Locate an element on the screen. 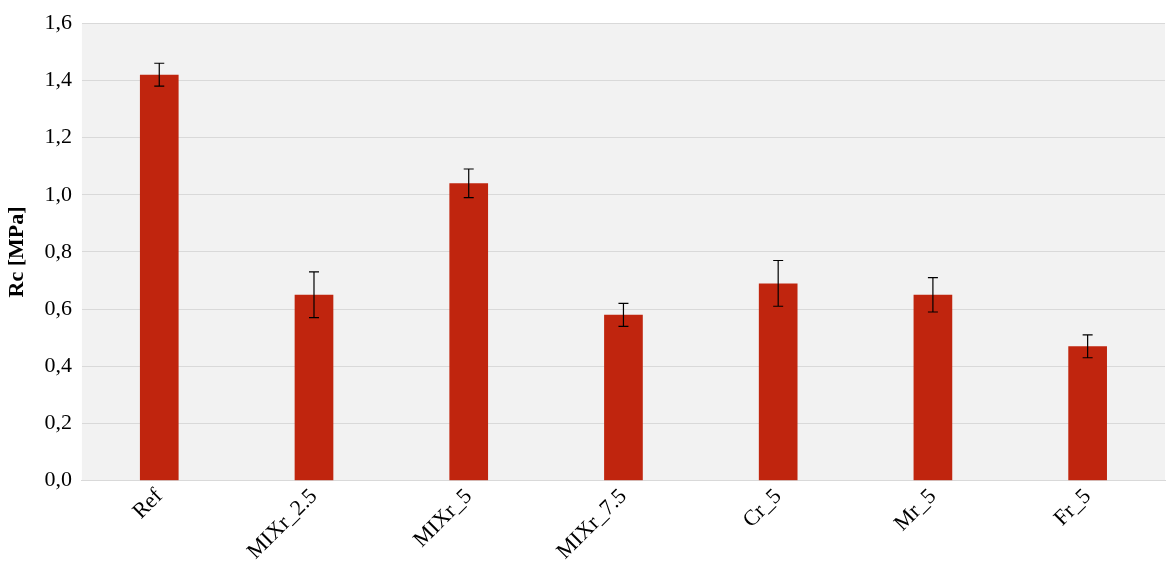 This screenshot has width=1170, height=568. x-tick-label: Ref is located at coordinates (147, 503).